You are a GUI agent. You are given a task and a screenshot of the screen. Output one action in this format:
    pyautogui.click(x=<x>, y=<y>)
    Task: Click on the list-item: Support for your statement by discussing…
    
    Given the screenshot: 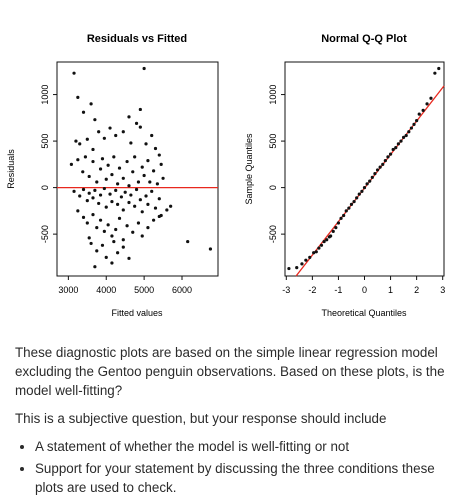 What is the action you would take?
    pyautogui.click(x=250, y=478)
    